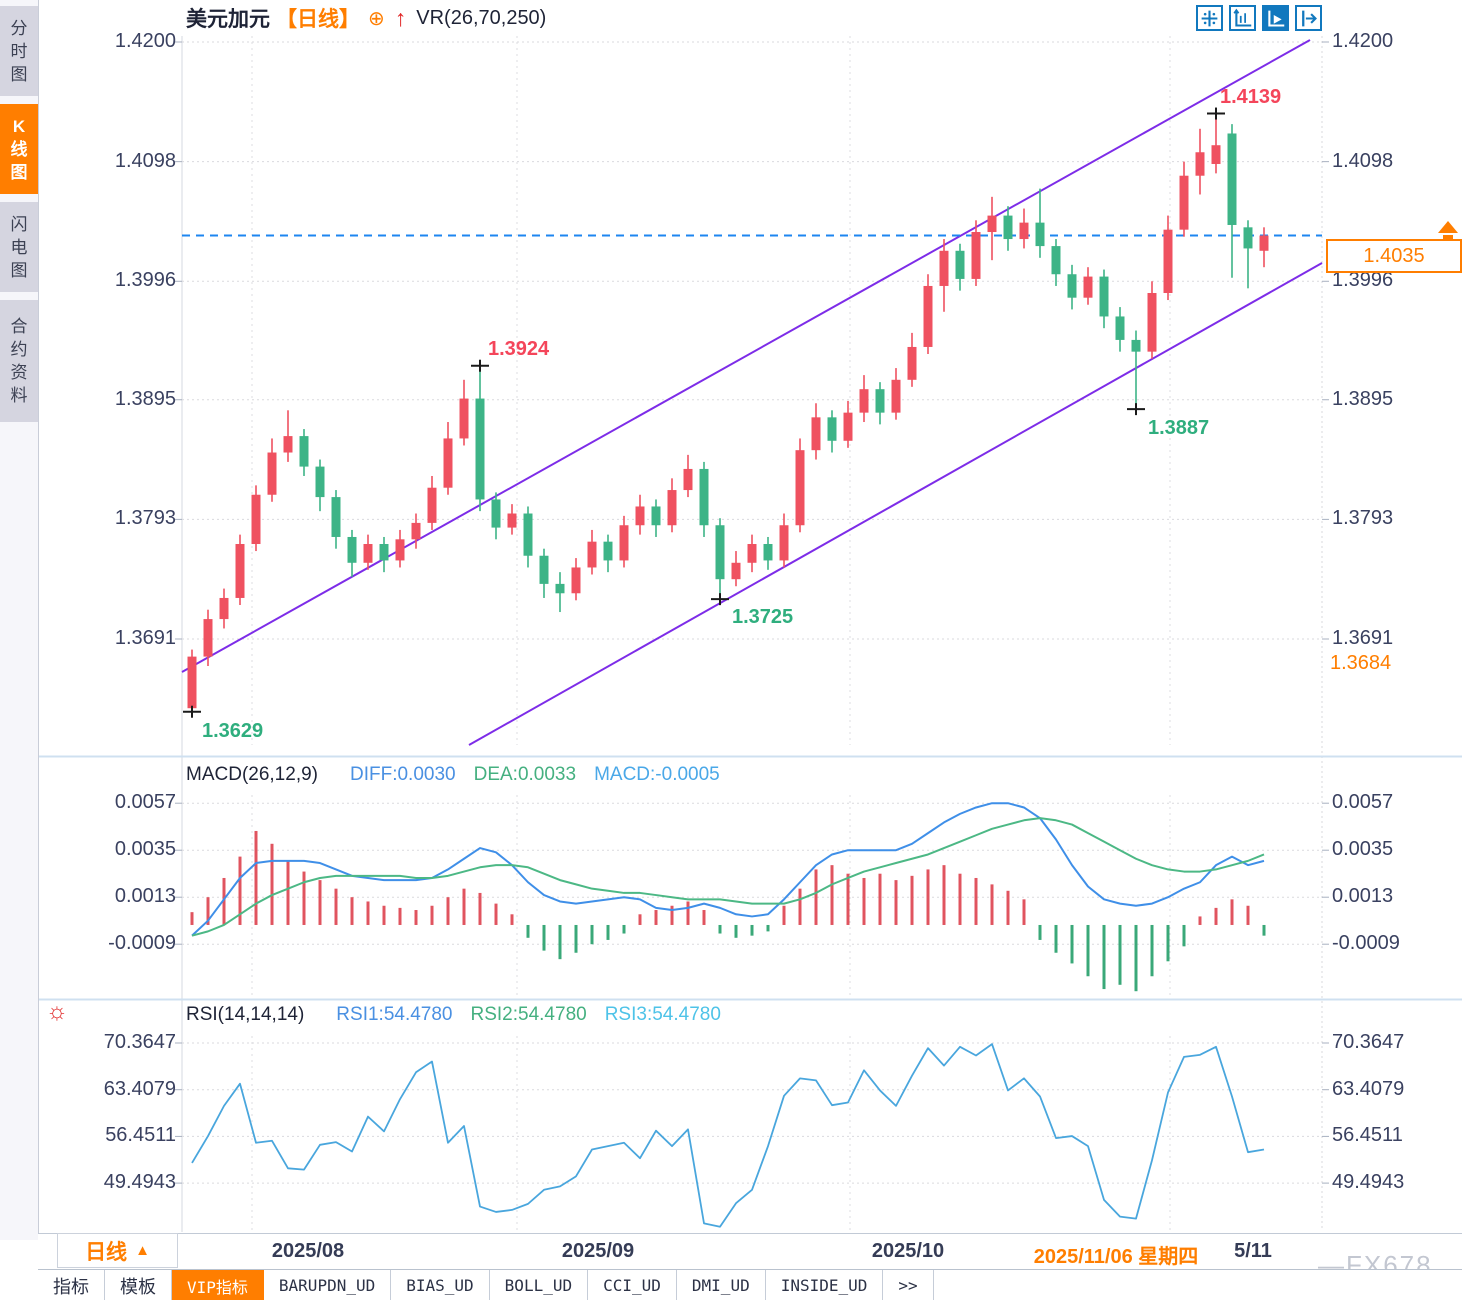 The height and width of the screenshot is (1300, 1462). What do you see at coordinates (19, 326) in the screenshot?
I see `sidebar-tab-char: 合` at bounding box center [19, 326].